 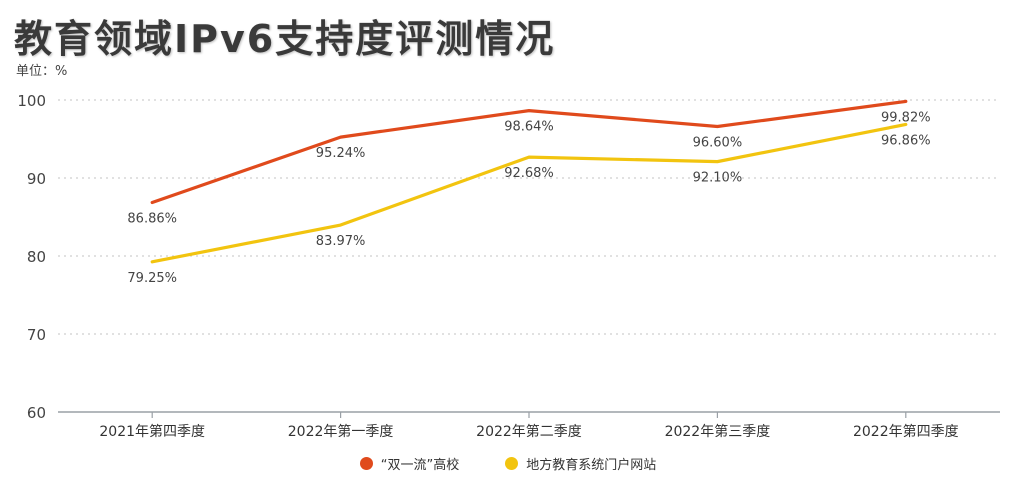 I want to click on legend-item-series-1: “双一流”高校, so click(x=409, y=463).